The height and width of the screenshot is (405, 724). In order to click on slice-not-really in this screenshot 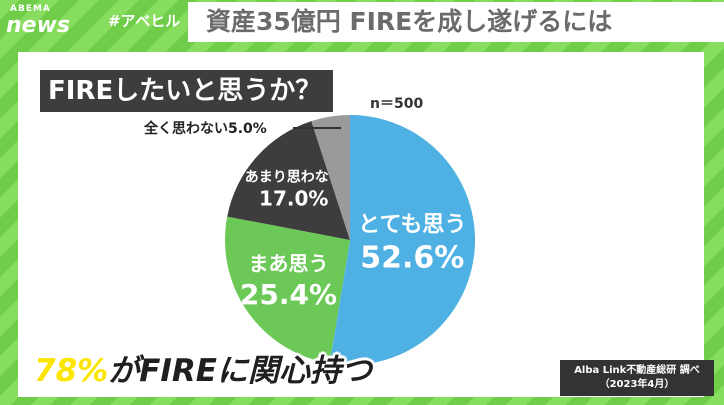, I will do `click(288, 180)`.